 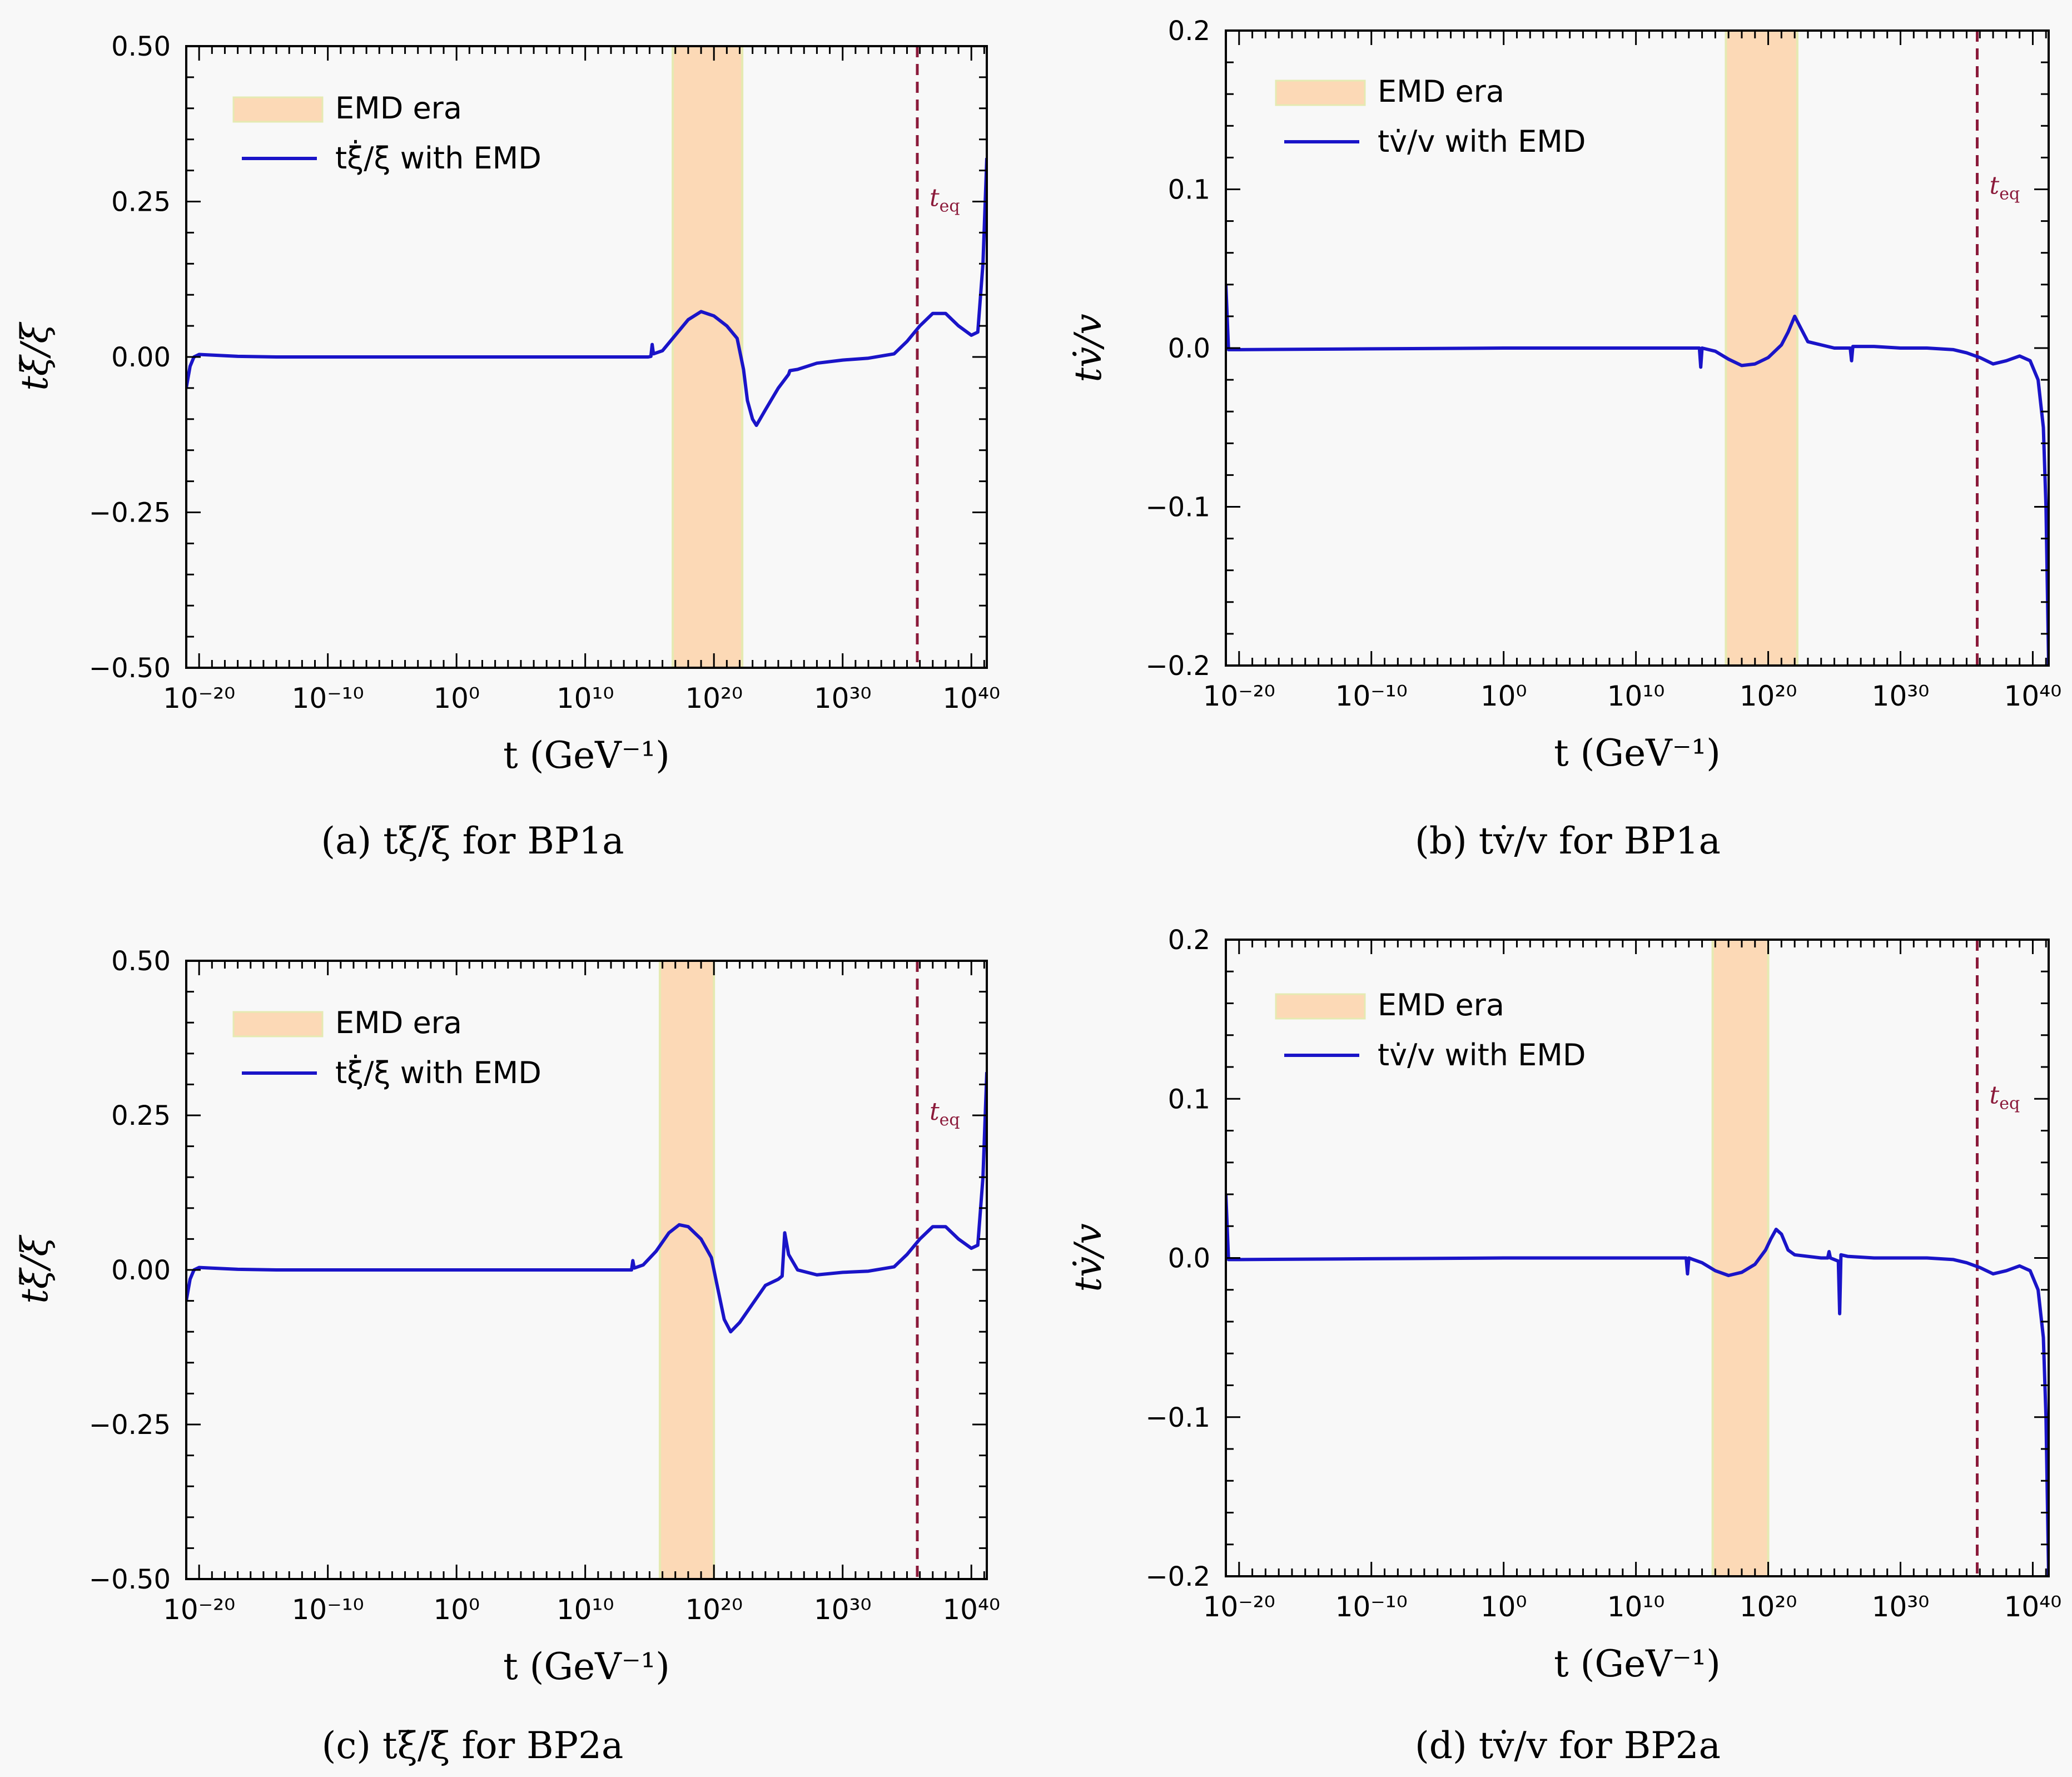 What do you see at coordinates (1568, 1745) in the screenshot?
I see `subcaption: (d) tv̇/v for BP2a` at bounding box center [1568, 1745].